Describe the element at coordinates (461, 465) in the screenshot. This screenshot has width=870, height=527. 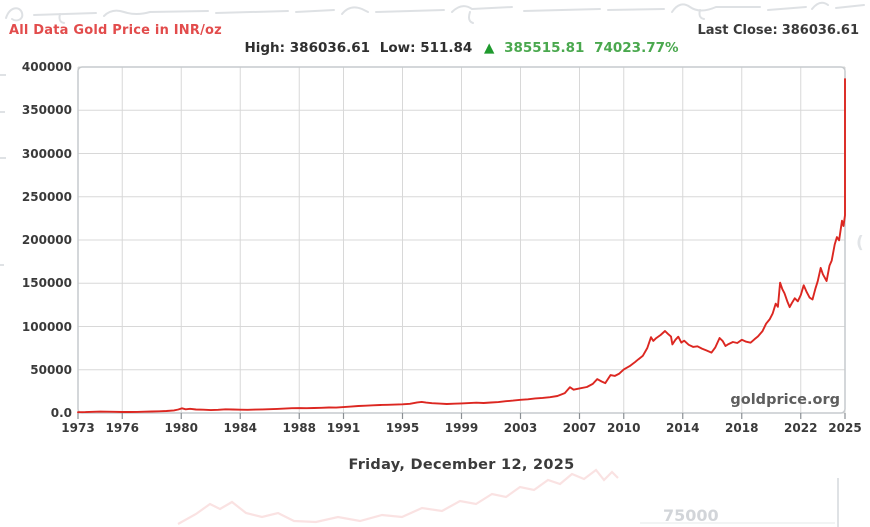
I see `chart-date: Friday, December 12, 2025` at that location.